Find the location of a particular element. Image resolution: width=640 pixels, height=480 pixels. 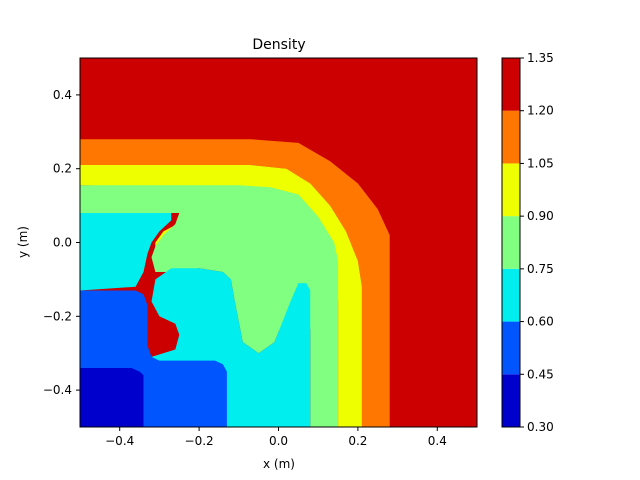

x-axis: −0.4 −0.2 0.0 0.2 0.4 is located at coordinates (276, 437).